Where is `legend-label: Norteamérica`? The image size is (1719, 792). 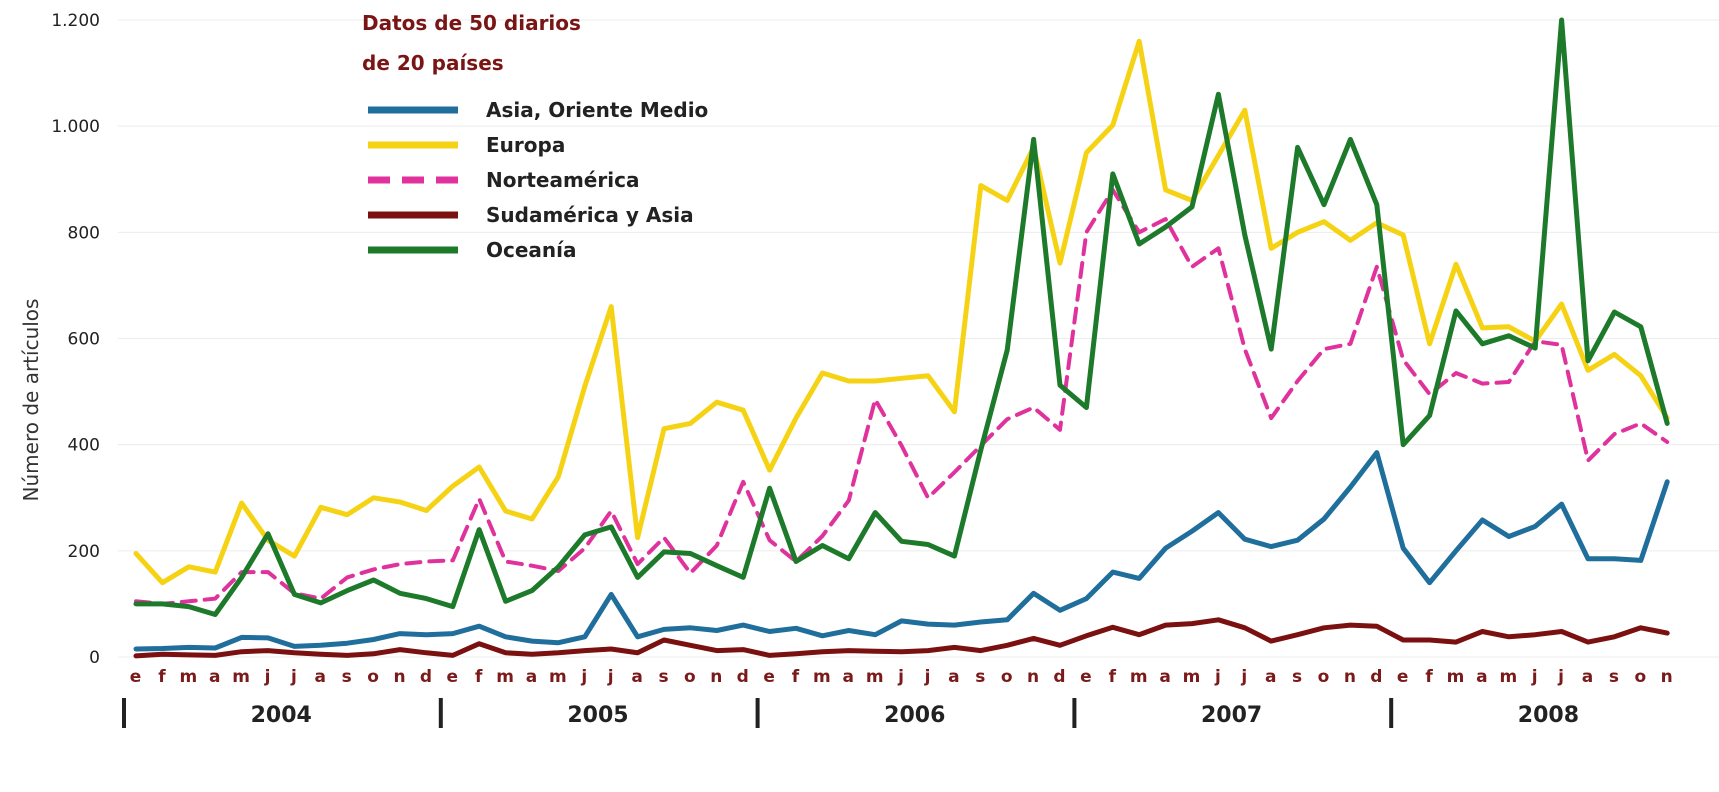 legend-label: Norteamérica is located at coordinates (562, 180).